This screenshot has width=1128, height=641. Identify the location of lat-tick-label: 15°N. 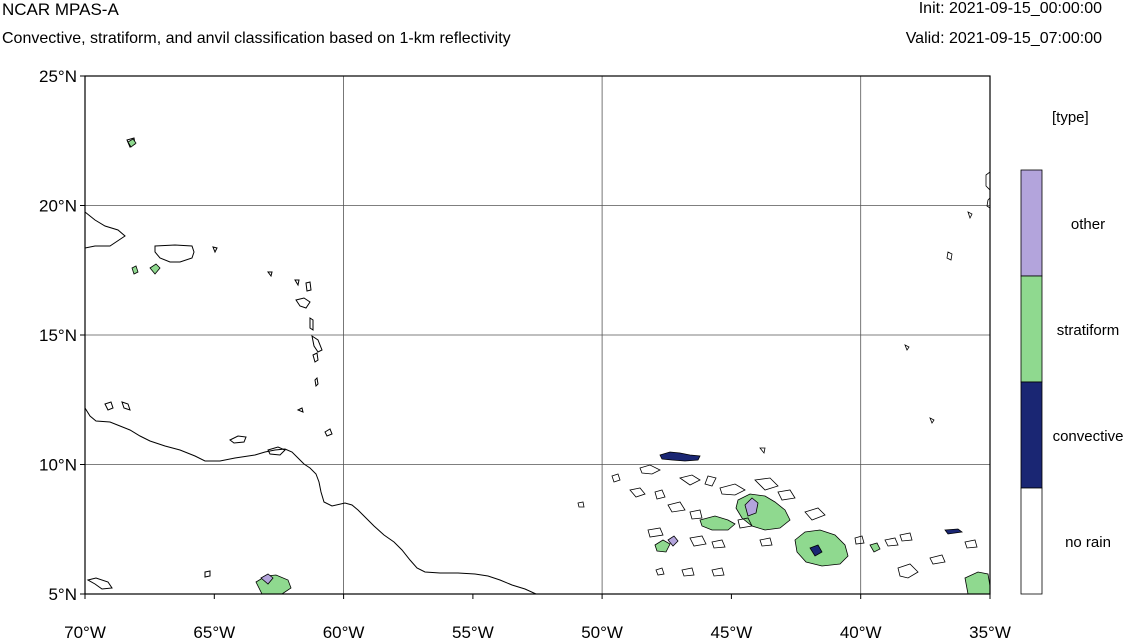
(58, 335).